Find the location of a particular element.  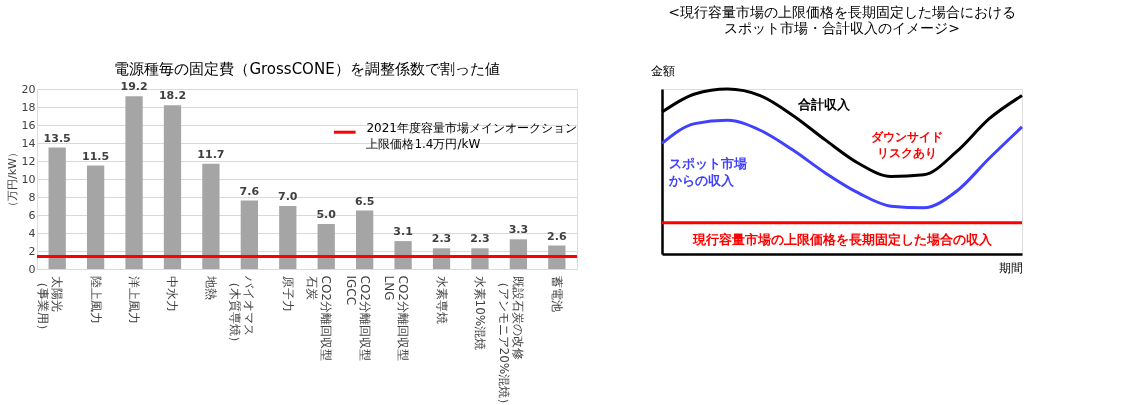

data-label: 18.2 is located at coordinates (172, 96).